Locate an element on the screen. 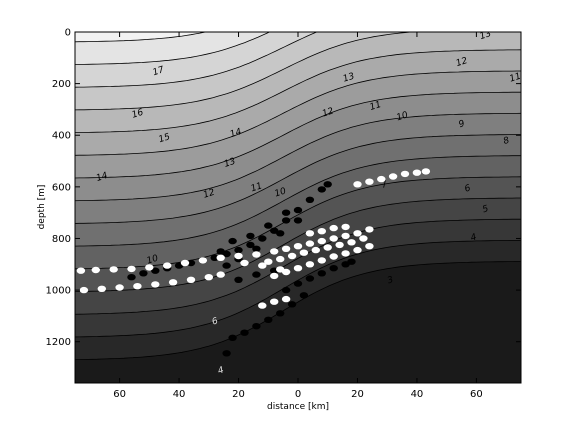  contour-label: 3 is located at coordinates (390, 280).